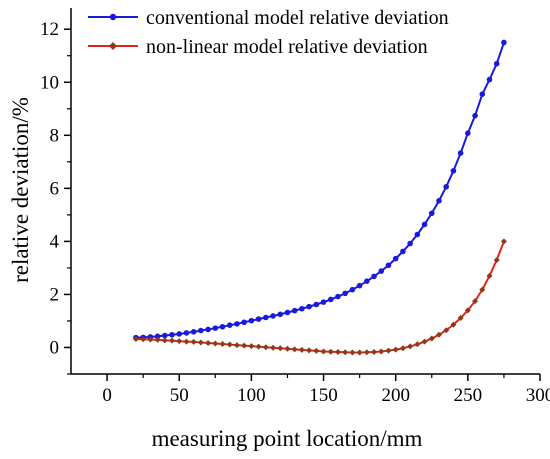 This screenshot has height=459, width=550. What do you see at coordinates (179, 395) in the screenshot?
I see `x-tick-label: 50` at bounding box center [179, 395].